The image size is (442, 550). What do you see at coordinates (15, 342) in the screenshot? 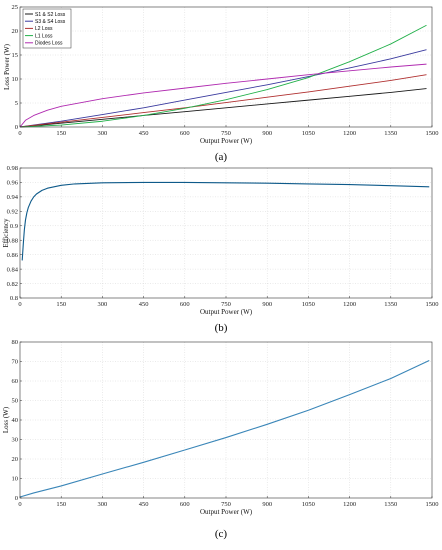
I see `y-tick-label: 80` at bounding box center [15, 342].